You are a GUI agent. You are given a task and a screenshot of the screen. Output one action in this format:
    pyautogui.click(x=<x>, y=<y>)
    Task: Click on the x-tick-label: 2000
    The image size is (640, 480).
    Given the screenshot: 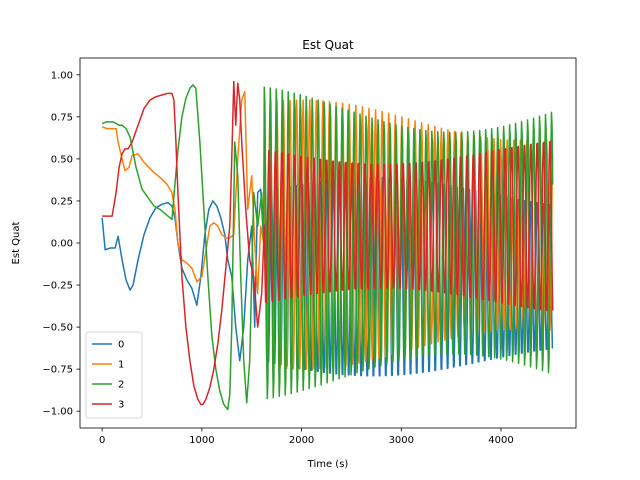 What is the action you would take?
    pyautogui.click(x=301, y=440)
    